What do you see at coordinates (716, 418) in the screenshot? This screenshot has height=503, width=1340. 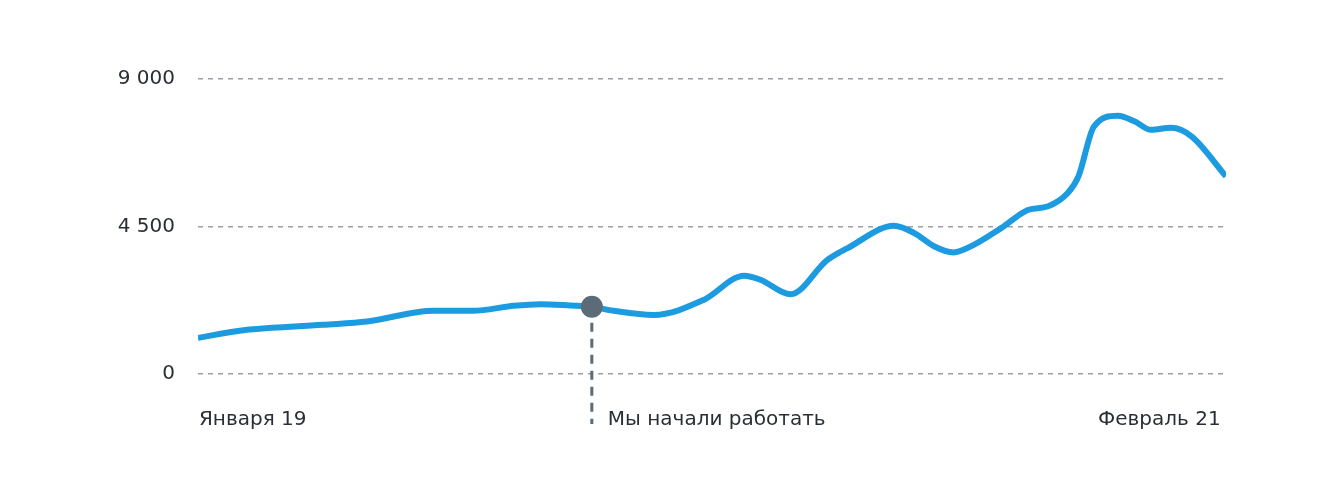 I see `ref-line-label: Мы начали работать` at bounding box center [716, 418].